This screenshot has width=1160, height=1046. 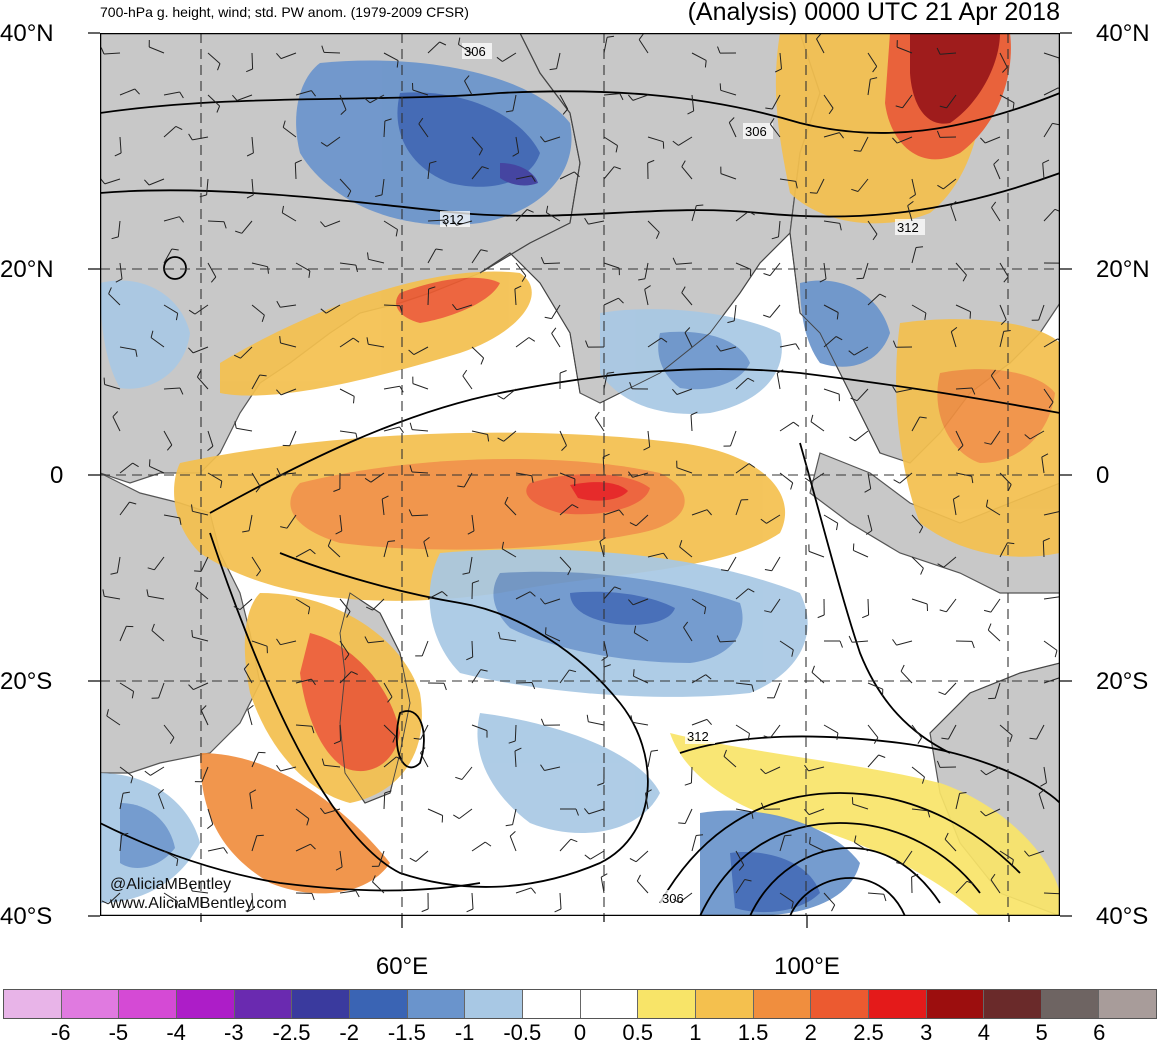 I want to click on colorbar-label: 1, so click(x=695, y=1033).